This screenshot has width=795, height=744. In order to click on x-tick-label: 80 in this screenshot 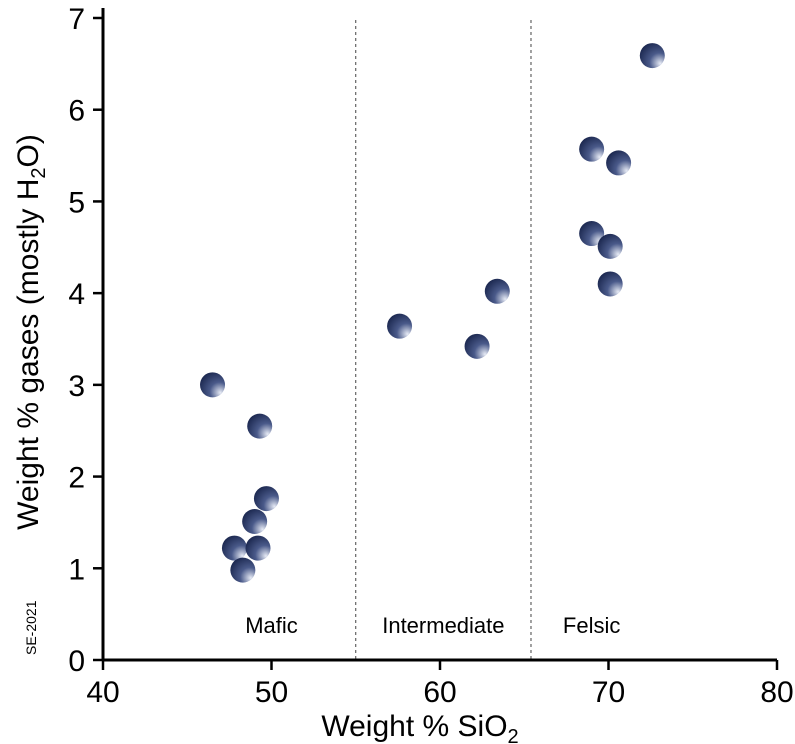, I will do `click(776, 692)`.